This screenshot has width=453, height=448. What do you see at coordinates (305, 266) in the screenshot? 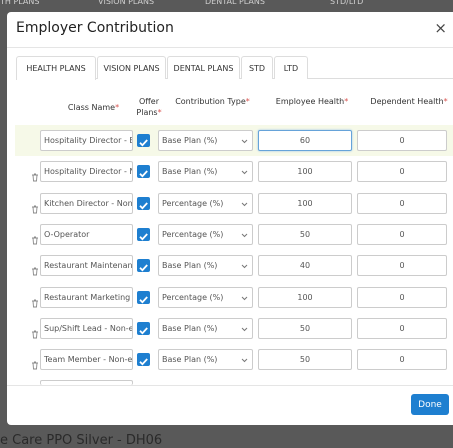
I see `employee-health-input: 40` at bounding box center [305, 266].